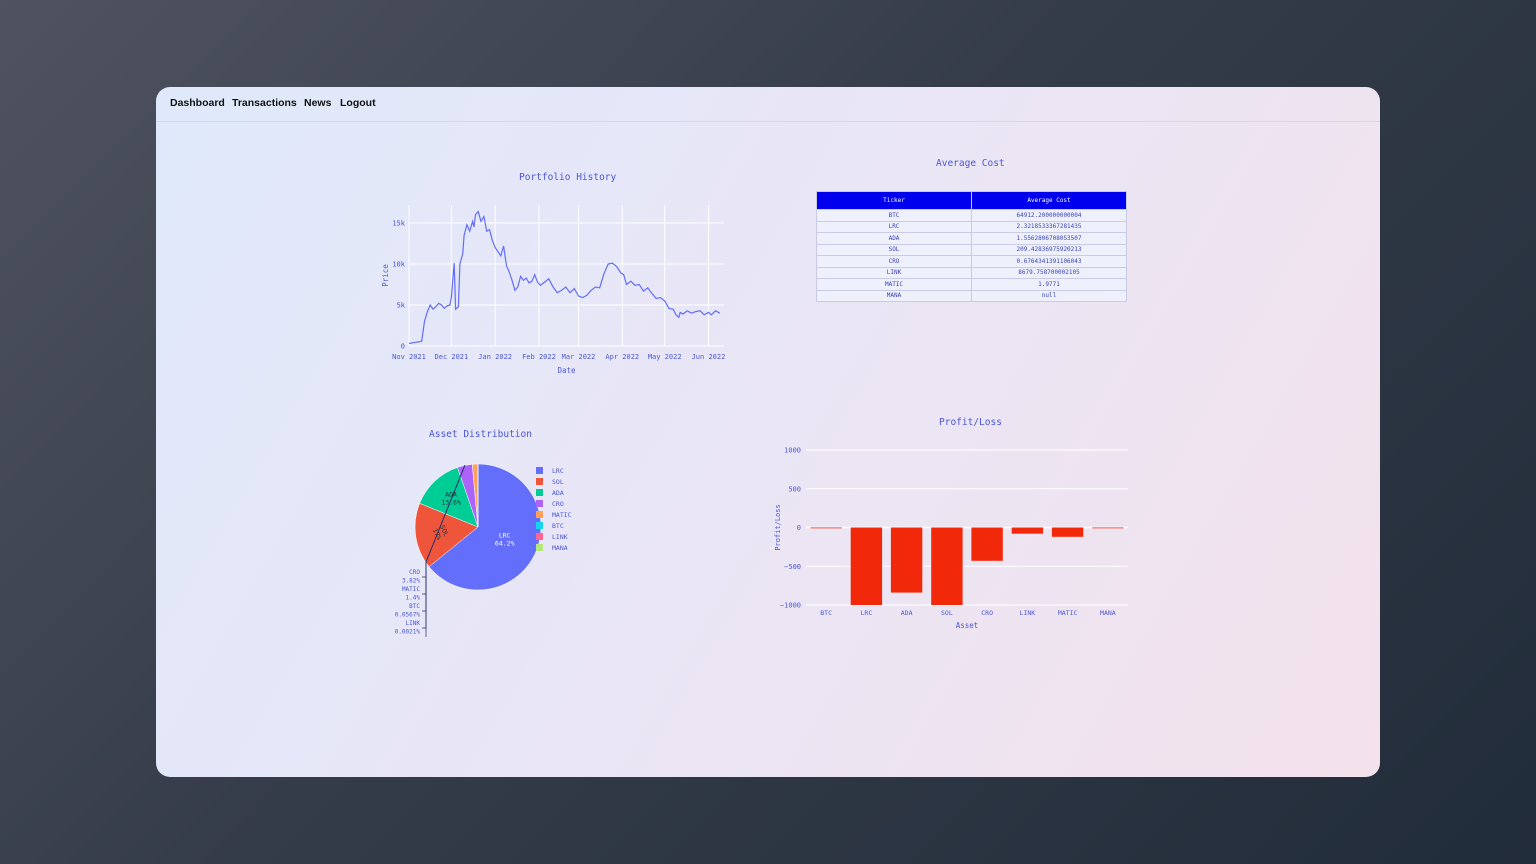 Image resolution: width=1536 pixels, height=864 pixels. Describe the element at coordinates (558, 493) in the screenshot. I see `legend-label: ADA` at that location.